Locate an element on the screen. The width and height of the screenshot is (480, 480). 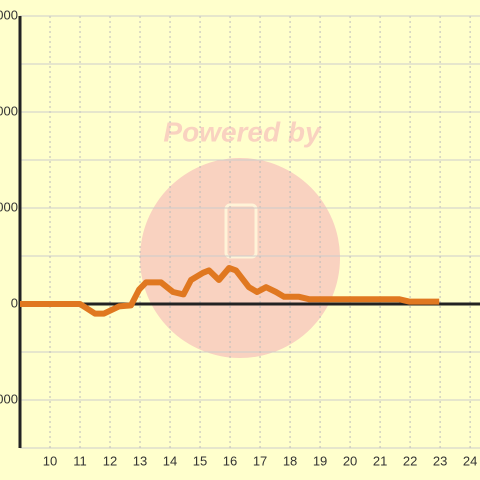
x-tick-label: 15 is located at coordinates (200, 460).